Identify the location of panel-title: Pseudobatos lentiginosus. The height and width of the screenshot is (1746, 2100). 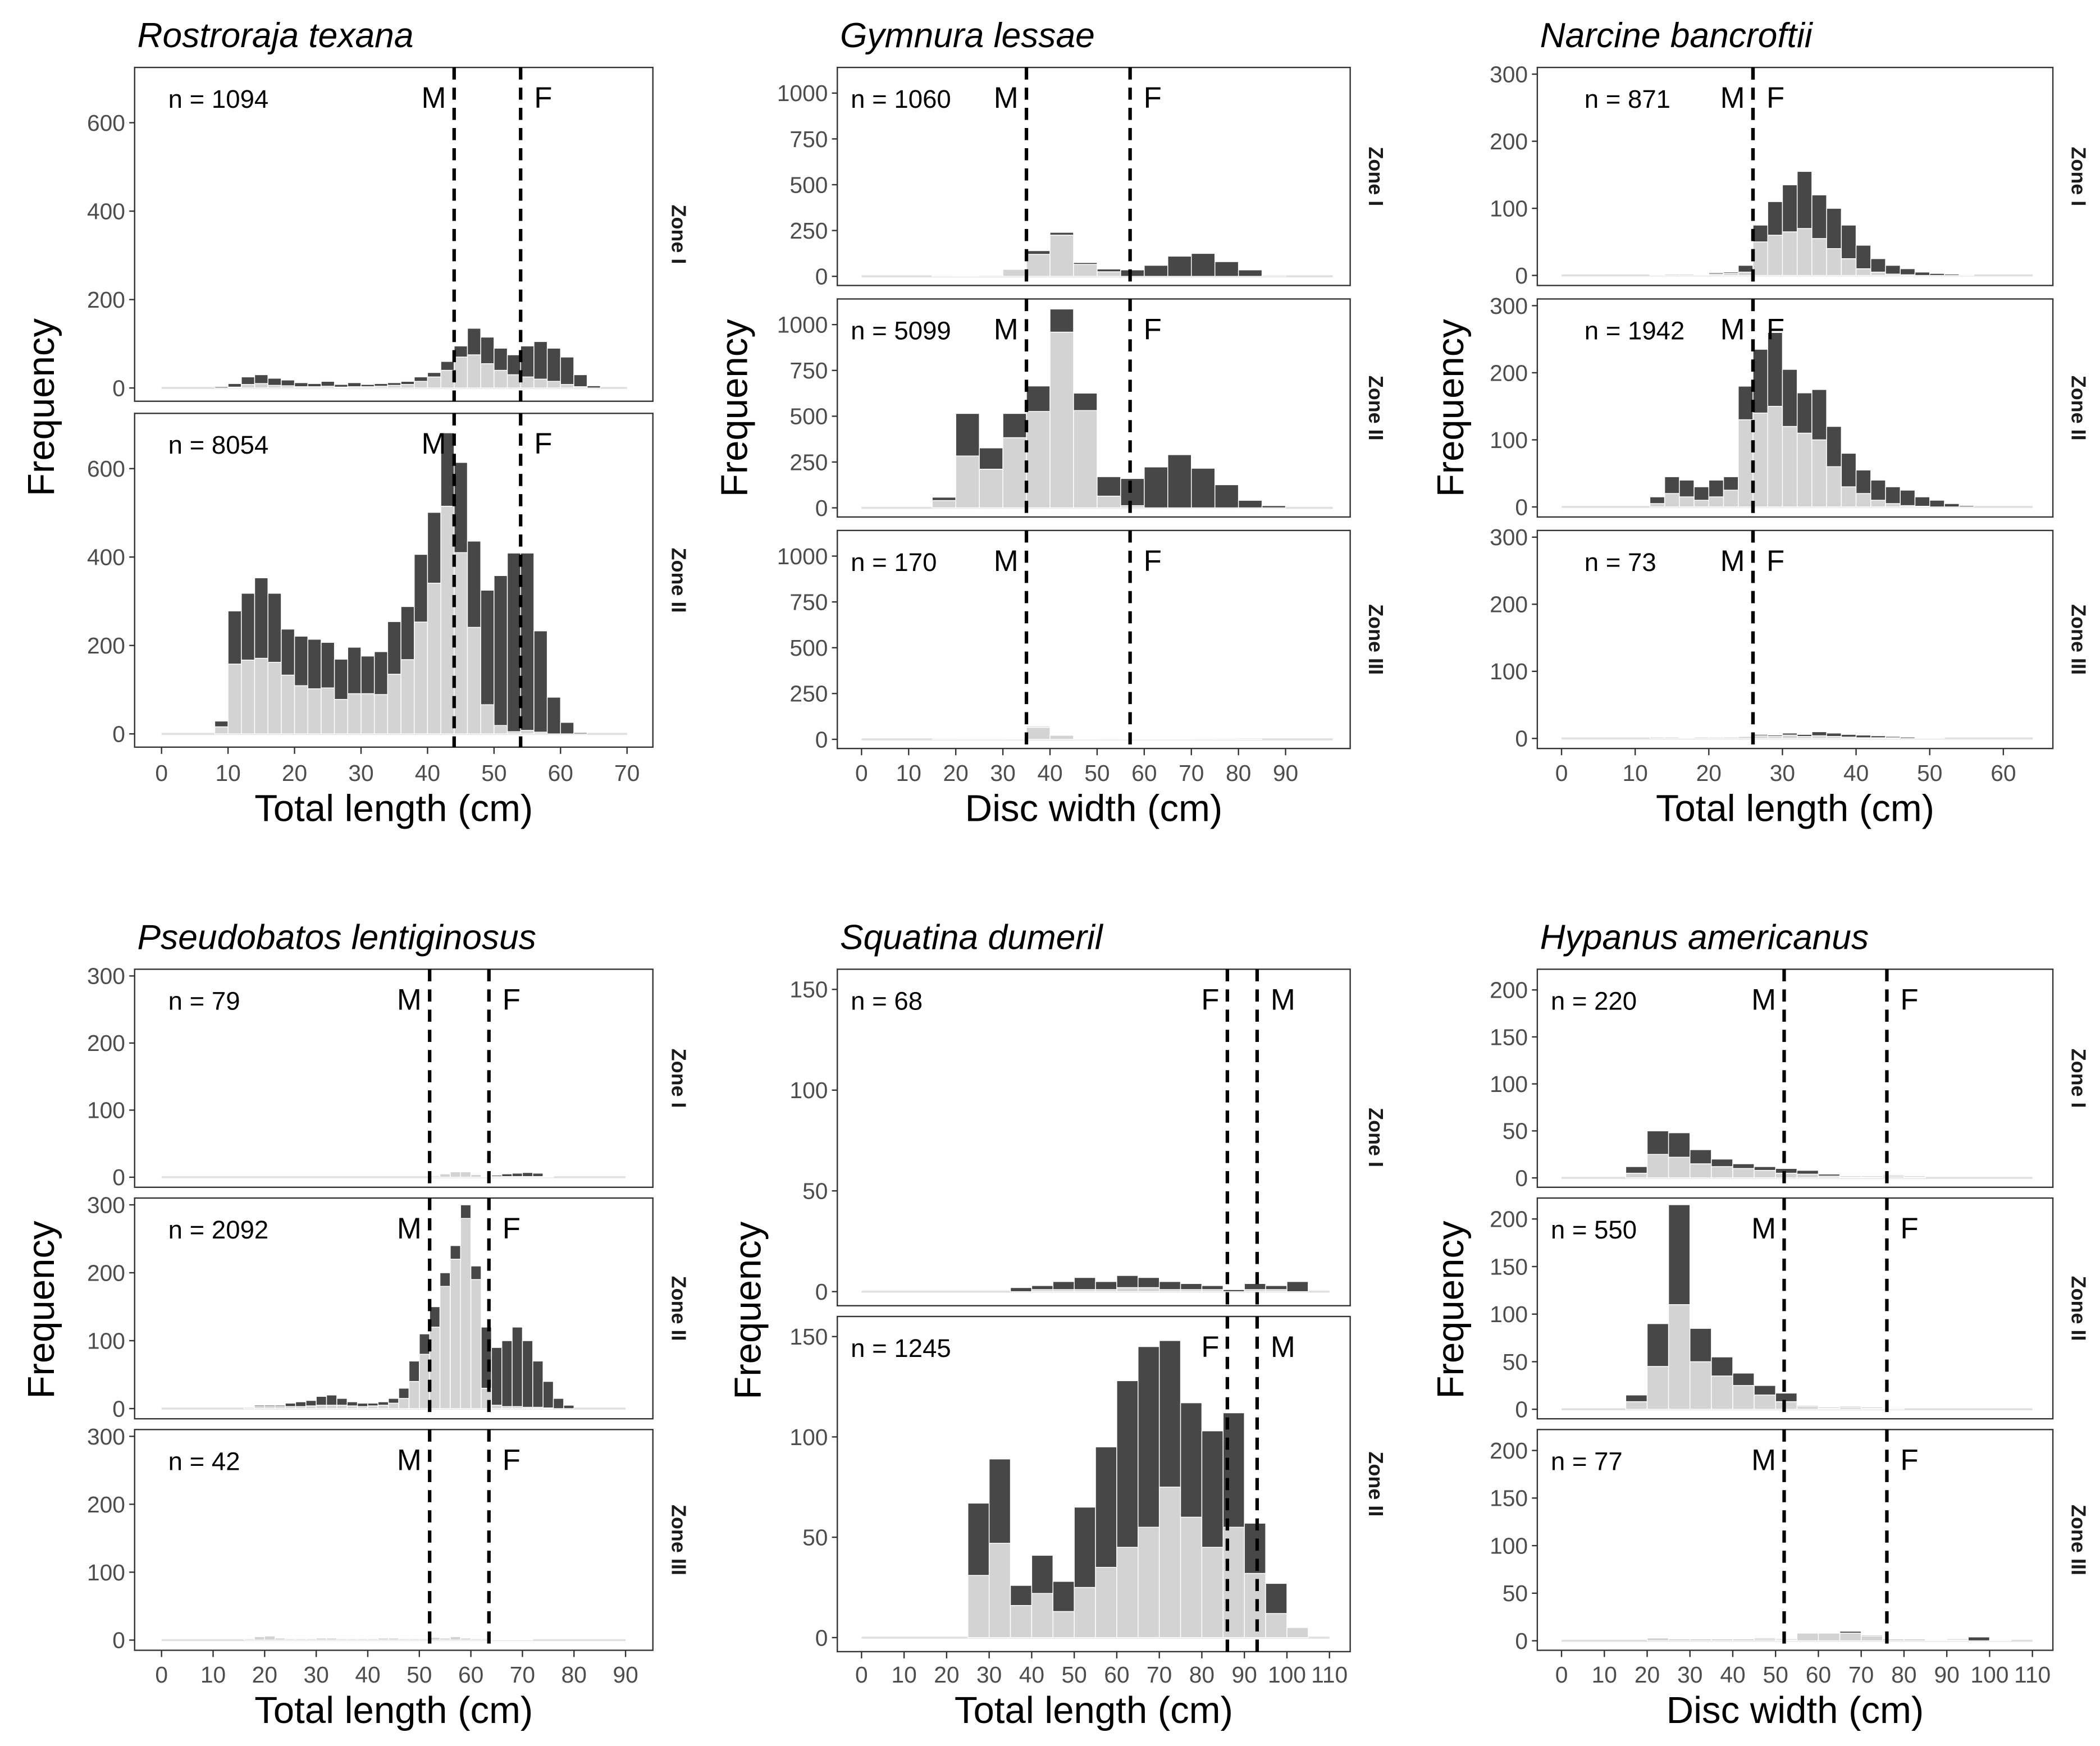
(337, 937).